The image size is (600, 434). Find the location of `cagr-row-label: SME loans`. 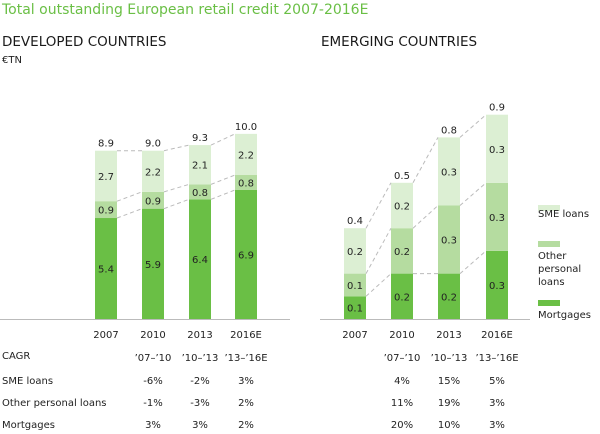

cagr-row-label: SME loans is located at coordinates (27, 381).